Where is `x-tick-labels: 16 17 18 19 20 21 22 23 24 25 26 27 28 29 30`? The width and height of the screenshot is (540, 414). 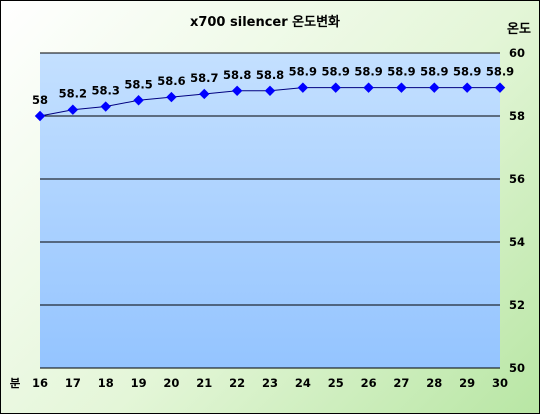
x-tick-labels: 16 17 18 19 20 21 22 23 24 25 26 27 28 29 30 is located at coordinates (270, 383).